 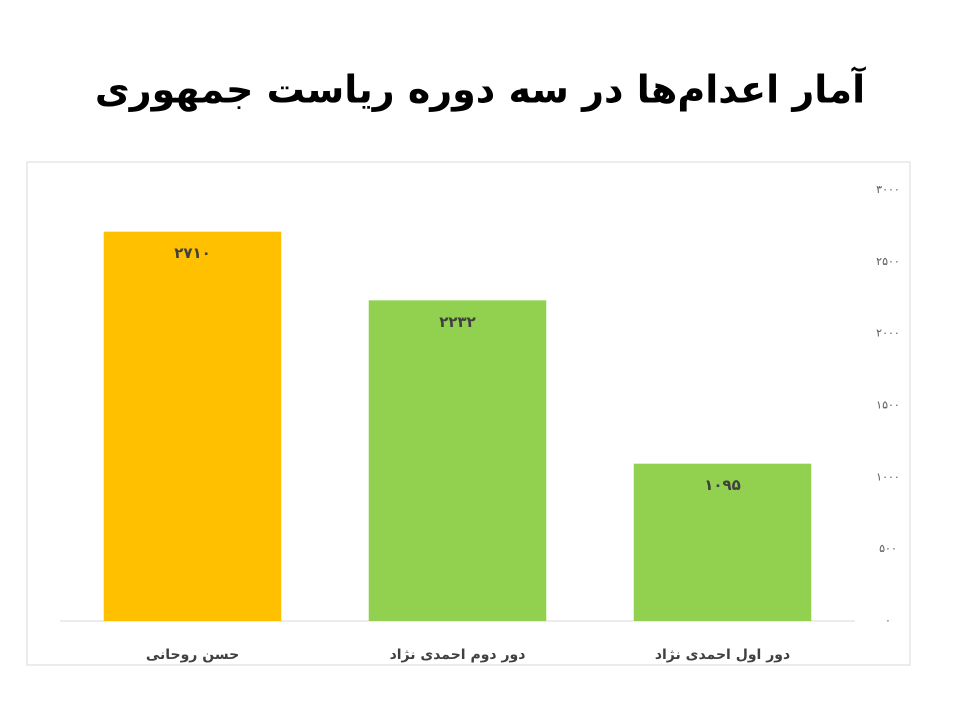 What do you see at coordinates (888, 548) in the screenshot?
I see `y-tick-label: ۵۰۰` at bounding box center [888, 548].